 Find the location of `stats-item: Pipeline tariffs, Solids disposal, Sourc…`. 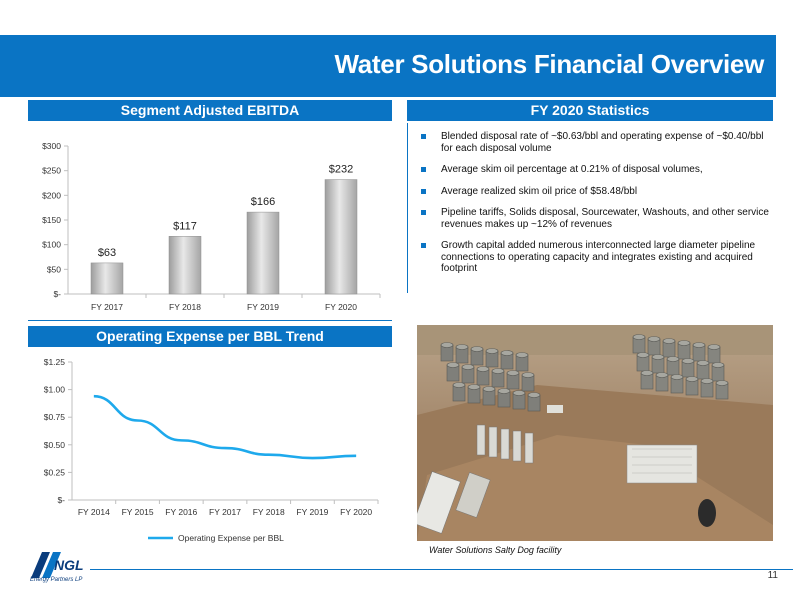

stats-item: Pipeline tariffs, Solids disposal, Sourc… is located at coordinates (596, 218).